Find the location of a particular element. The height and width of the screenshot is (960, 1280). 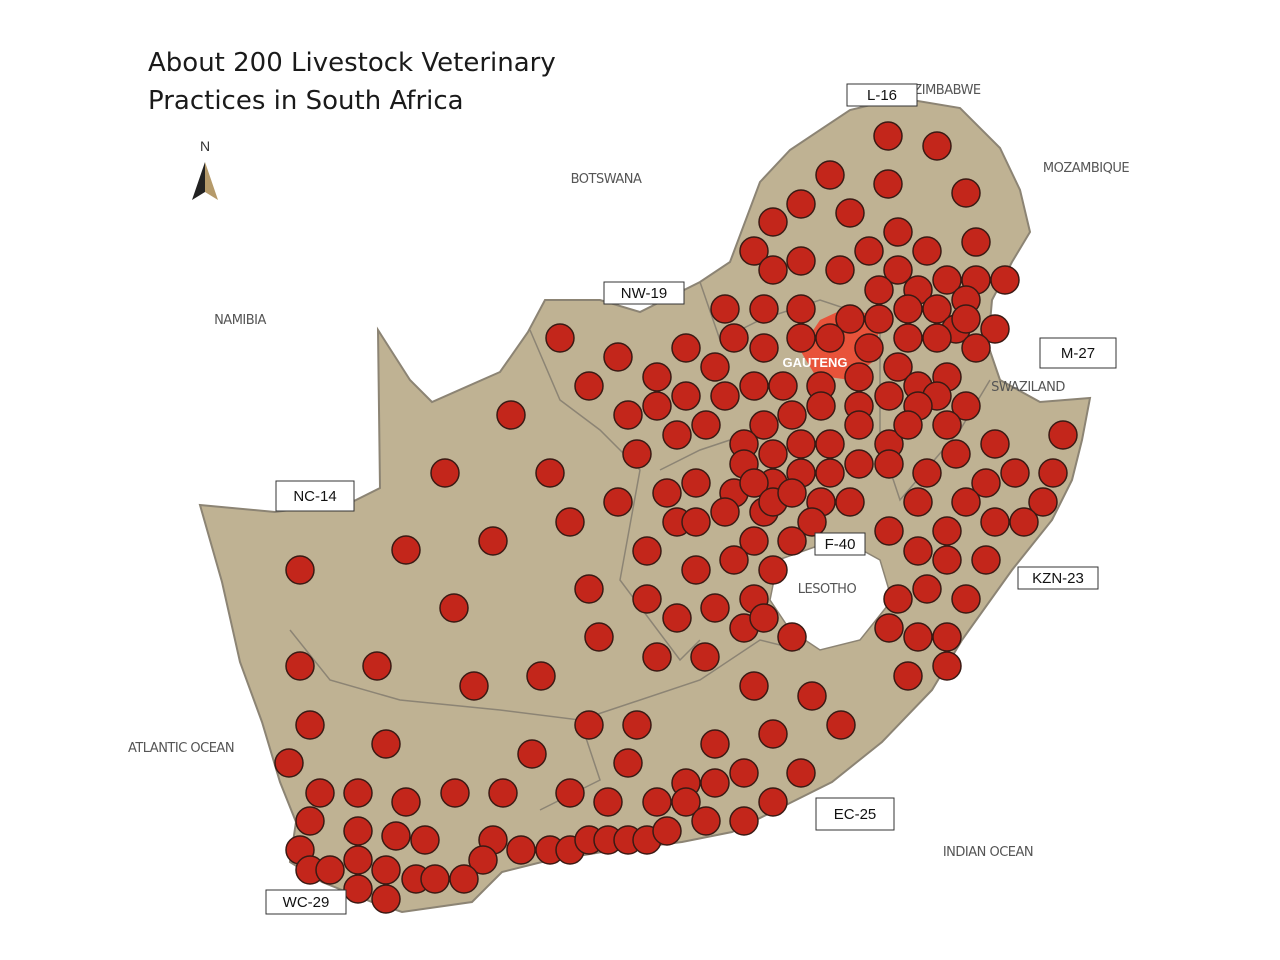

place-label: MOZAMBIQUE is located at coordinates (1086, 168).